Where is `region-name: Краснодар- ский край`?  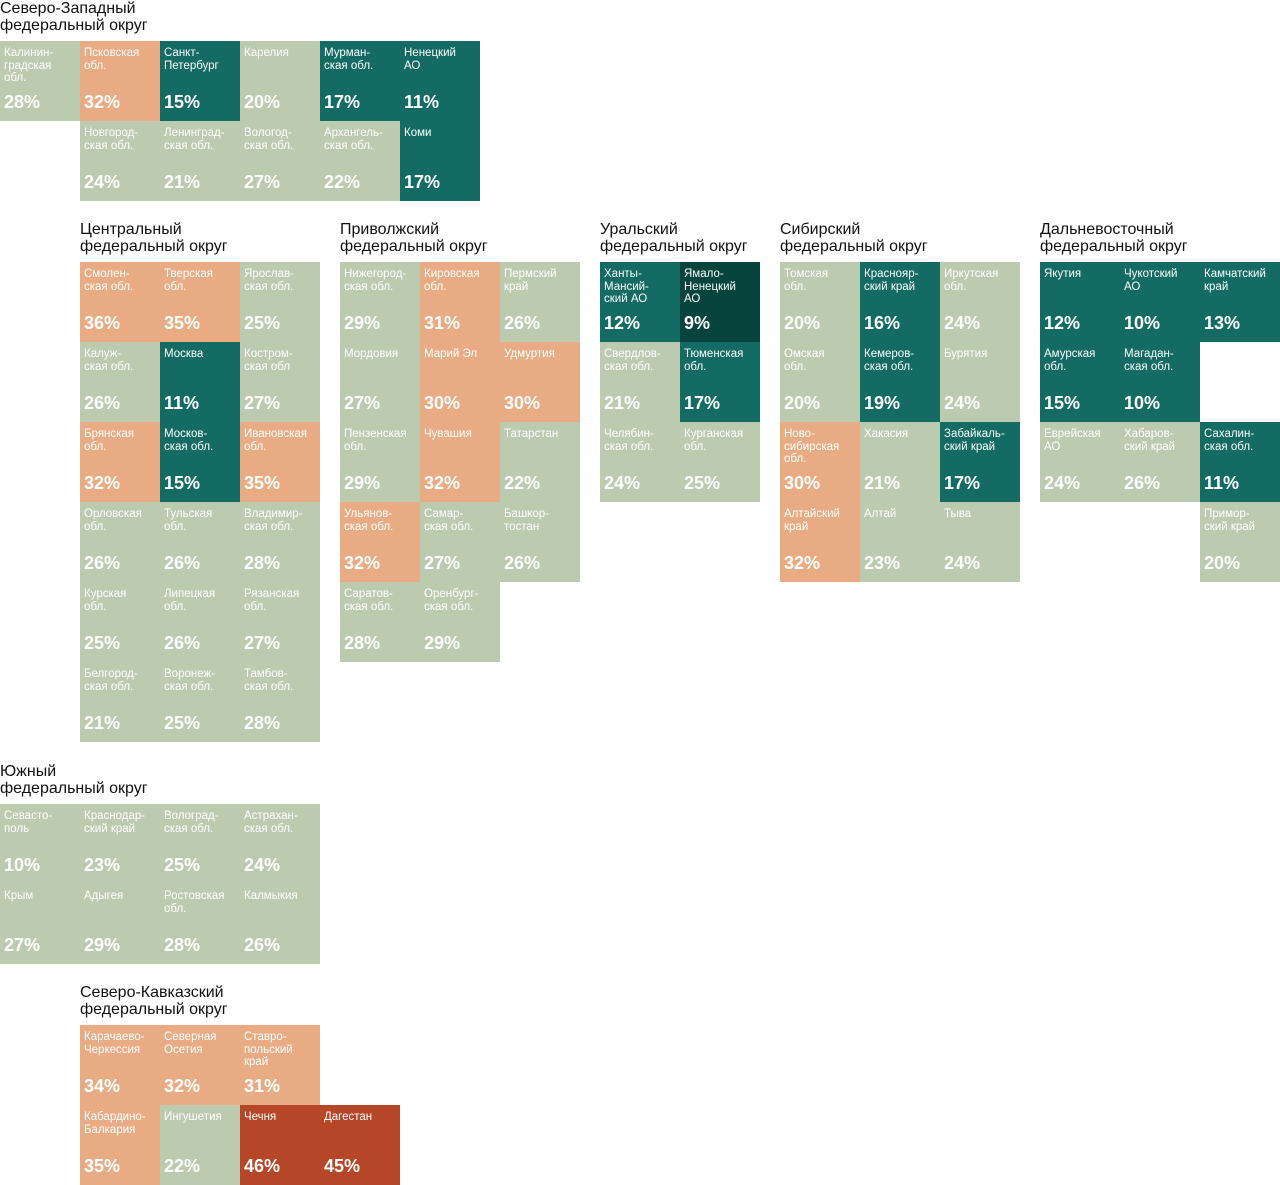
region-name: Краснодар- ский край is located at coordinates (115, 822).